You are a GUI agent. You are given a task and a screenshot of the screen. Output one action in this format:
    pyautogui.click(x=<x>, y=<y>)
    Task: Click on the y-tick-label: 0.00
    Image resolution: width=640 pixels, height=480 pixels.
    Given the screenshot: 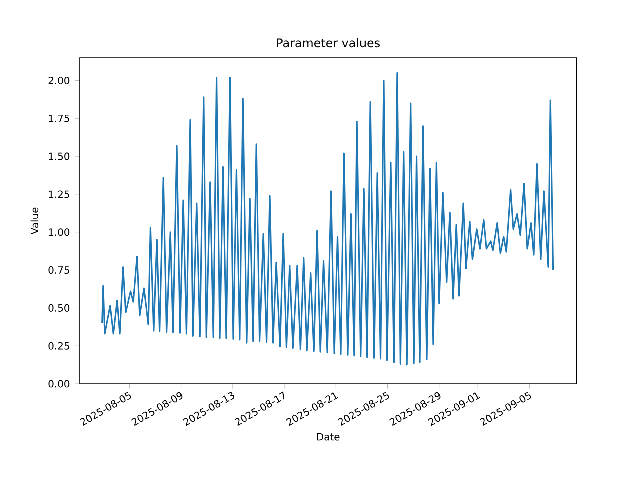 What is the action you would take?
    pyautogui.click(x=59, y=384)
    